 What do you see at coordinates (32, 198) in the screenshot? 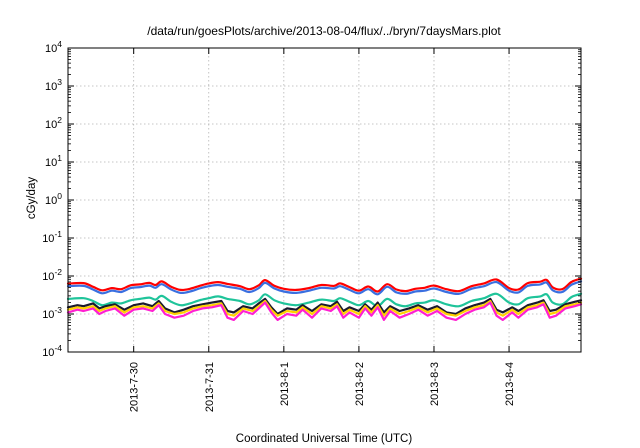
I see `y-axis-label: cGy/day` at bounding box center [32, 198].